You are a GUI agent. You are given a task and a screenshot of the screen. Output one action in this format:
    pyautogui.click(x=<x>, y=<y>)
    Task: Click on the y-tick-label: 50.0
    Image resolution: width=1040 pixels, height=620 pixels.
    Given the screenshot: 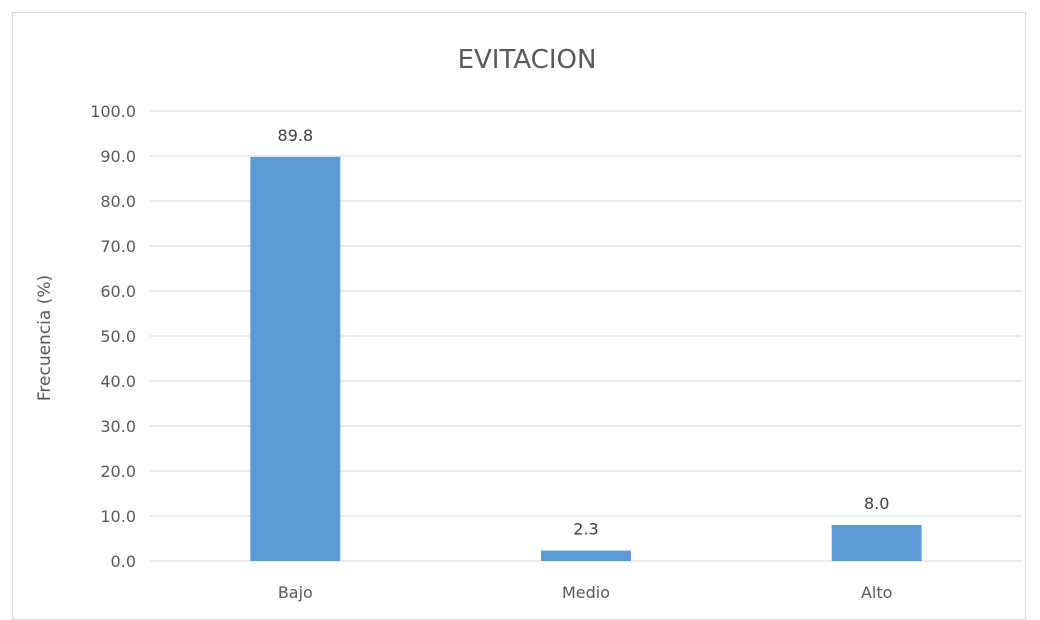 What is the action you would take?
    pyautogui.click(x=118, y=336)
    